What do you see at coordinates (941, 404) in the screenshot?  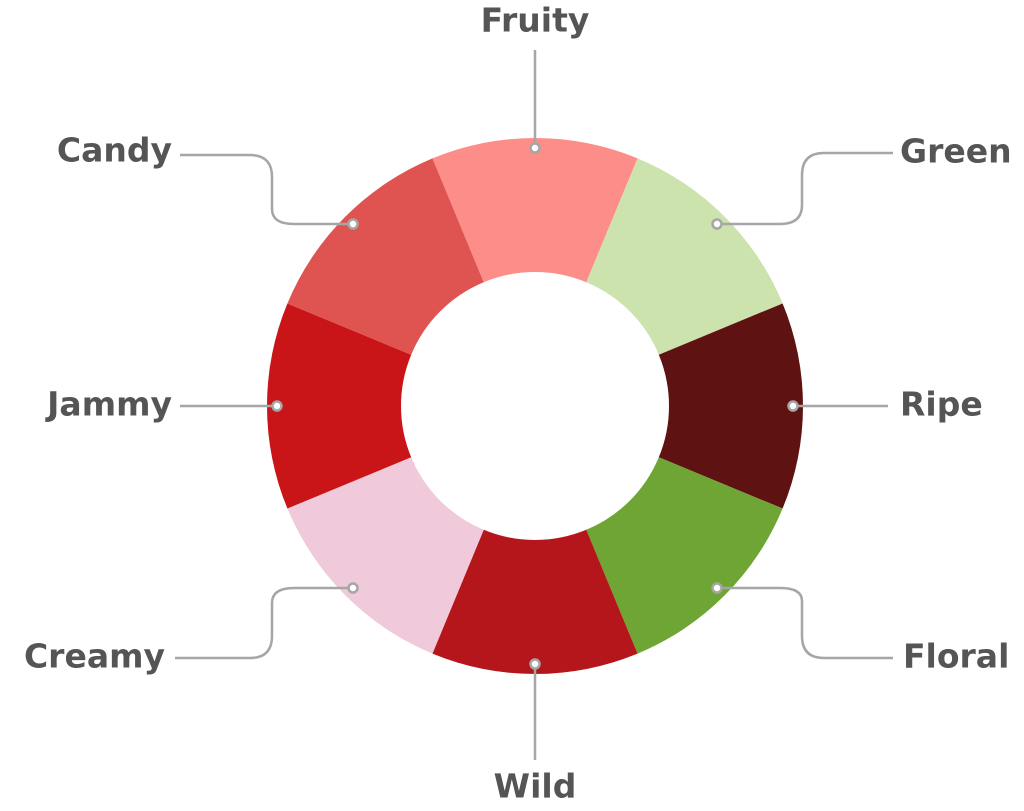 I see `segment-label: Ripe` at bounding box center [941, 404].